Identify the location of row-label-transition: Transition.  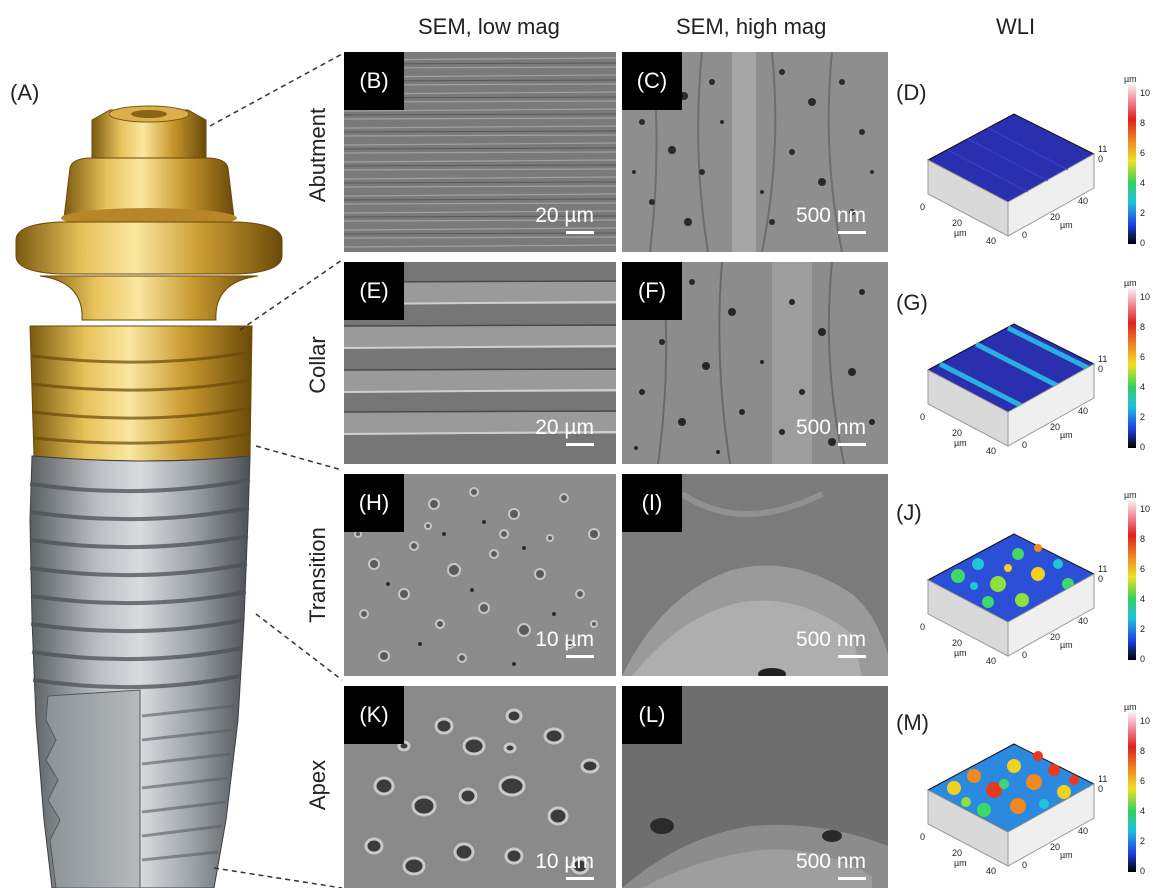
(317, 575).